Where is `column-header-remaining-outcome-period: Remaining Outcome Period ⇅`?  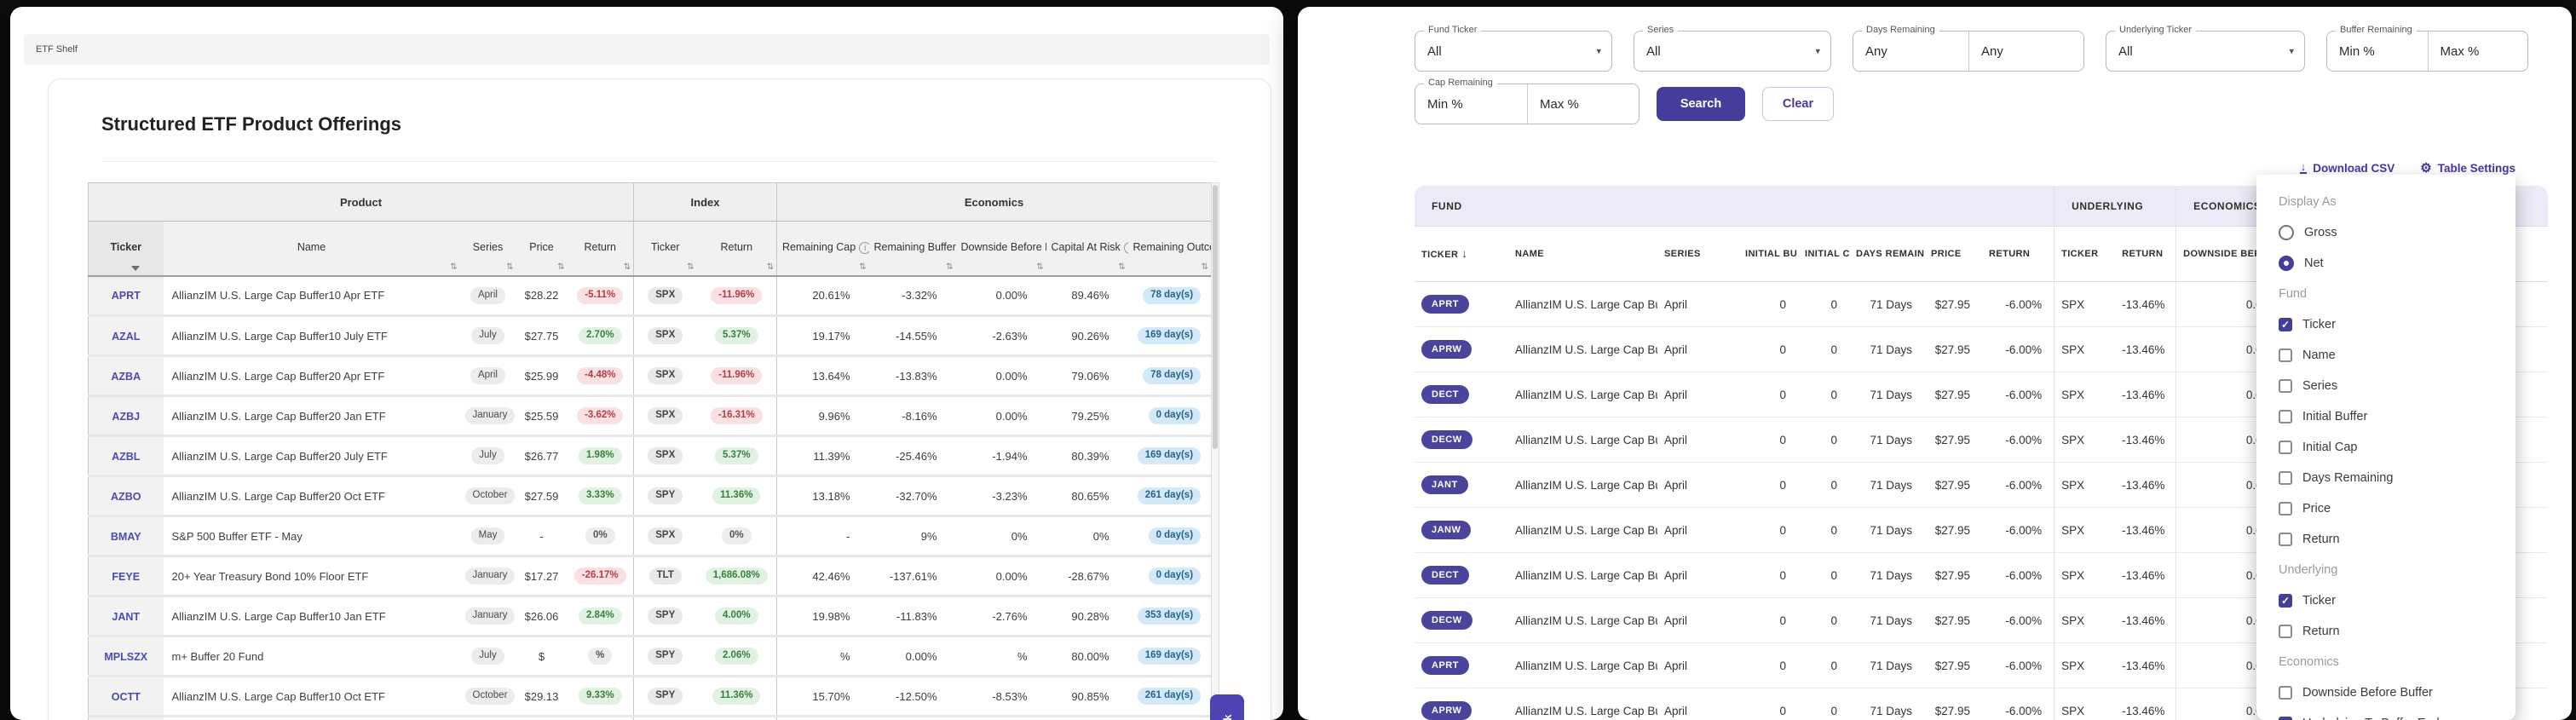 column-header-remaining-outcome-period: Remaining Outcome Period ⇅ is located at coordinates (1169, 249).